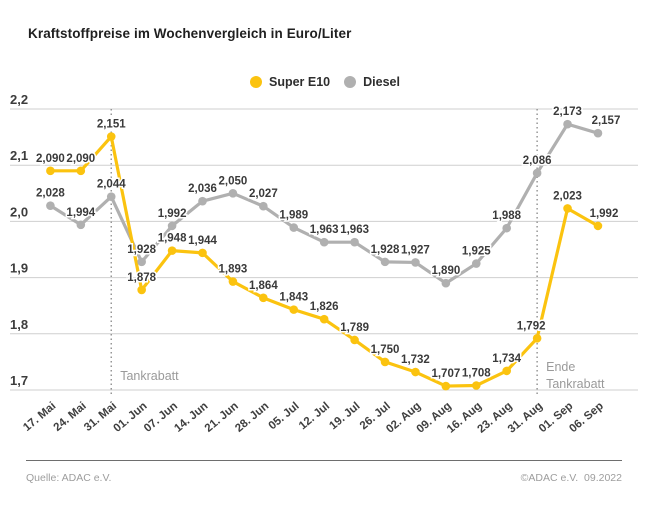 This screenshot has height=515, width=650. Describe the element at coordinates (222, 417) in the screenshot. I see `x-tick-label: 21. Jun` at that location.